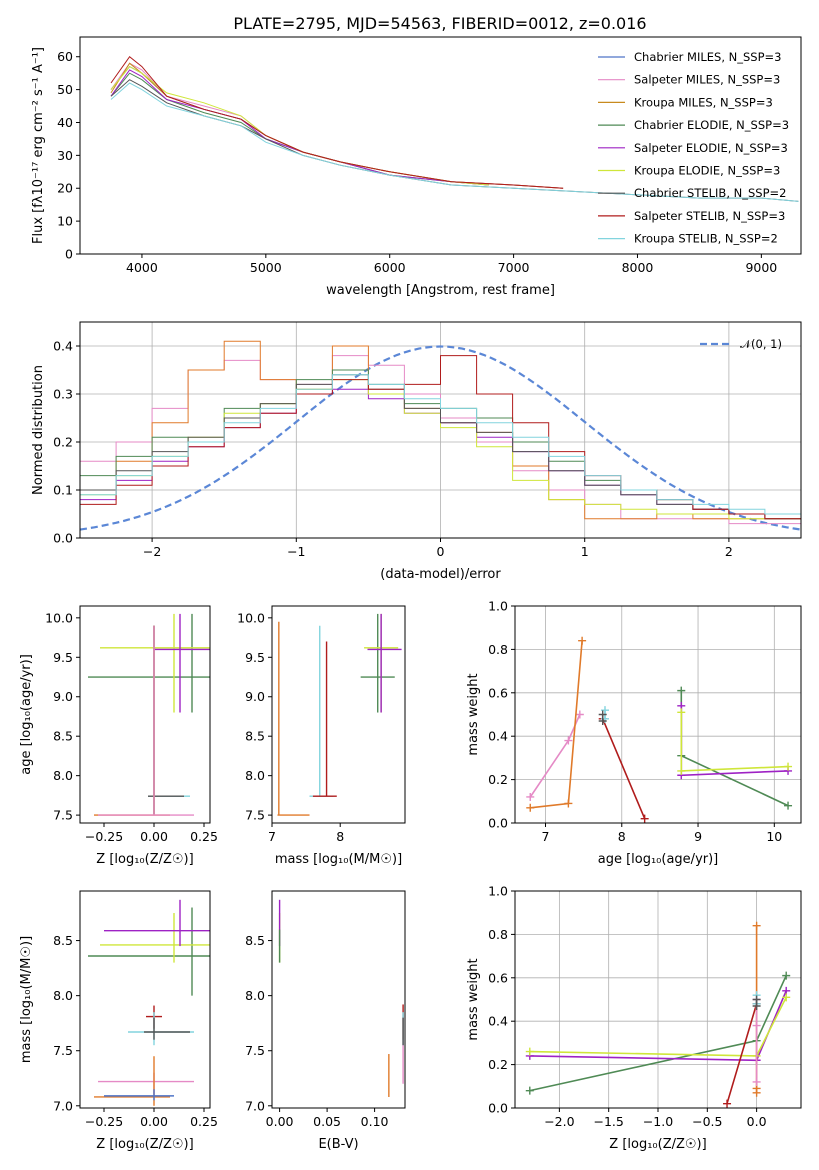 This screenshot has width=819, height=1170. I want to click on x-tick-label: 8000, so click(638, 267).